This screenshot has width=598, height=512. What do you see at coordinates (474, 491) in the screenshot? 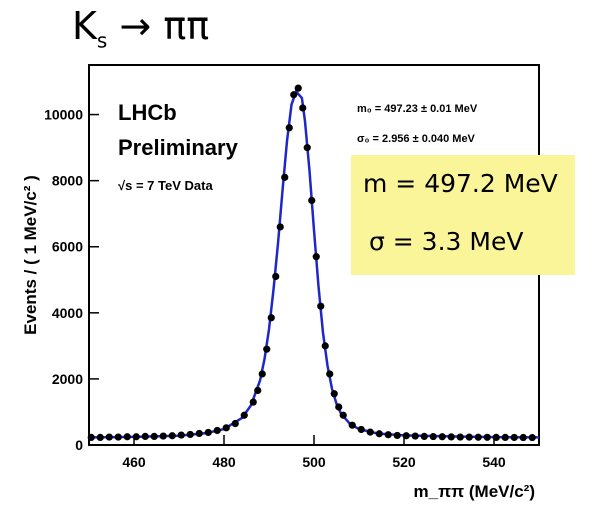
I see `x-axis-label: m_ππ (MeV/c²)` at bounding box center [474, 491].